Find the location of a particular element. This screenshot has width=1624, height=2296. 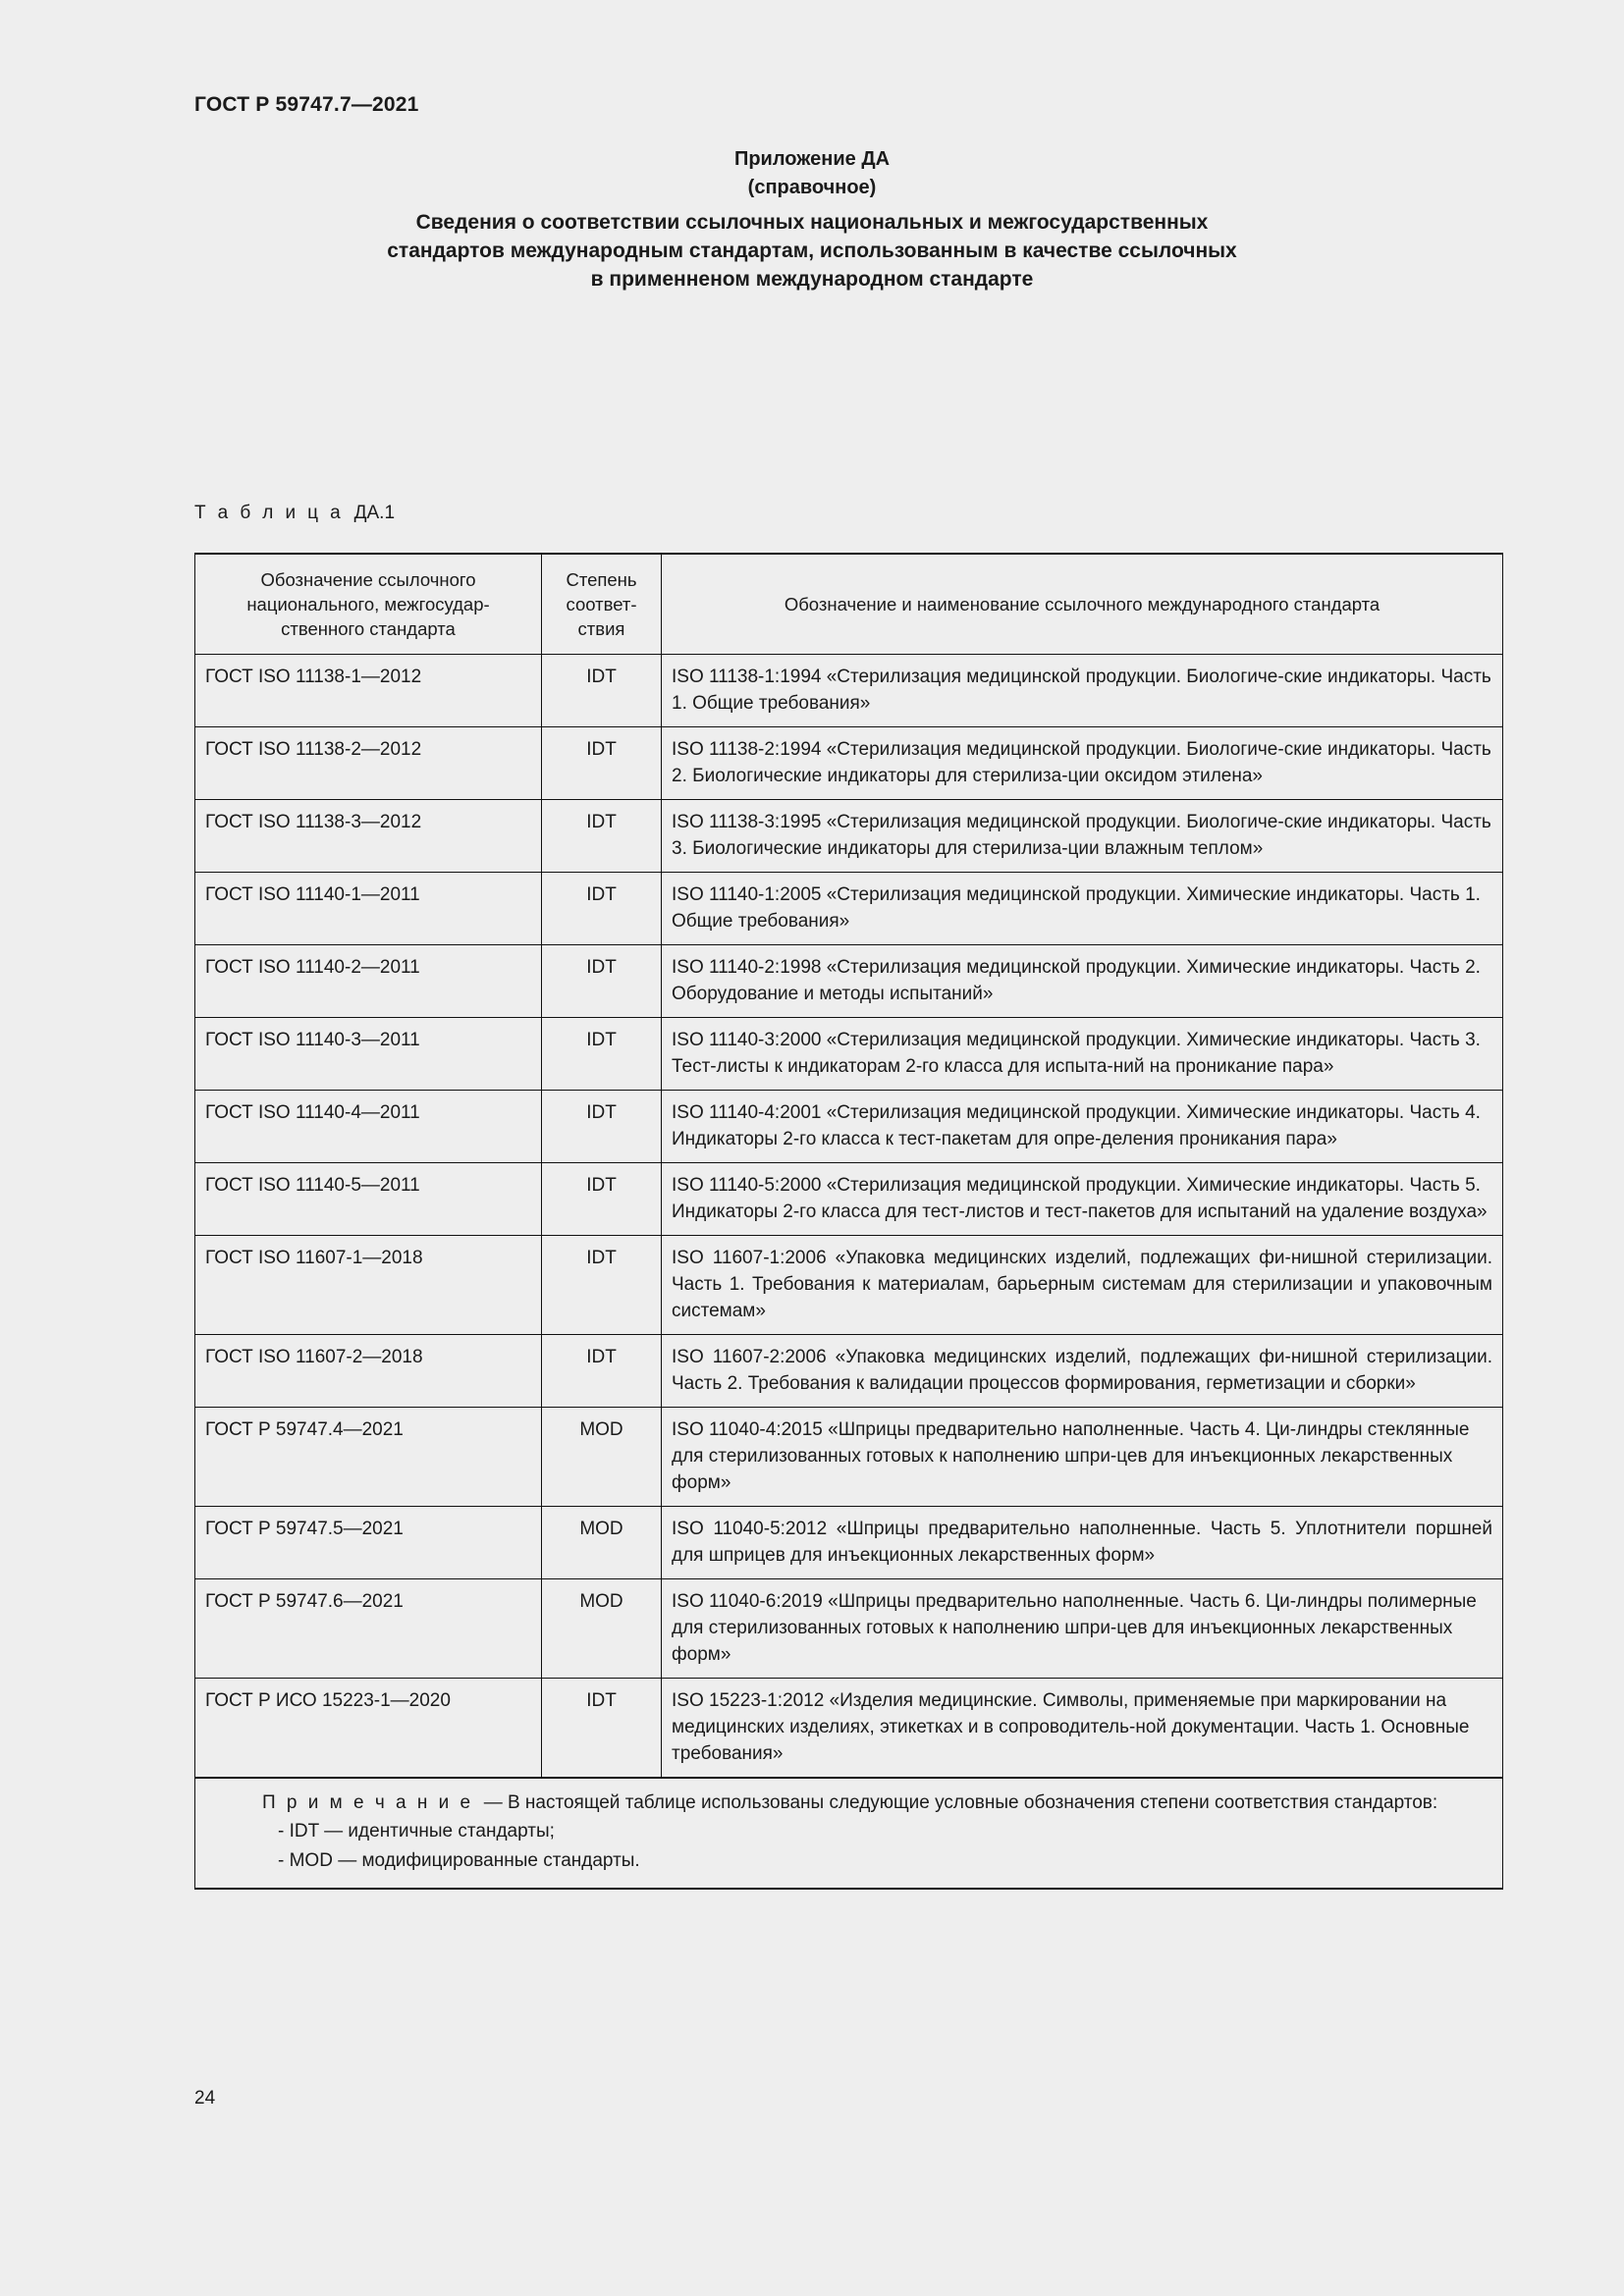

cell-designation: ГОСТ Р 59747.5—2021 is located at coordinates (368, 1543).